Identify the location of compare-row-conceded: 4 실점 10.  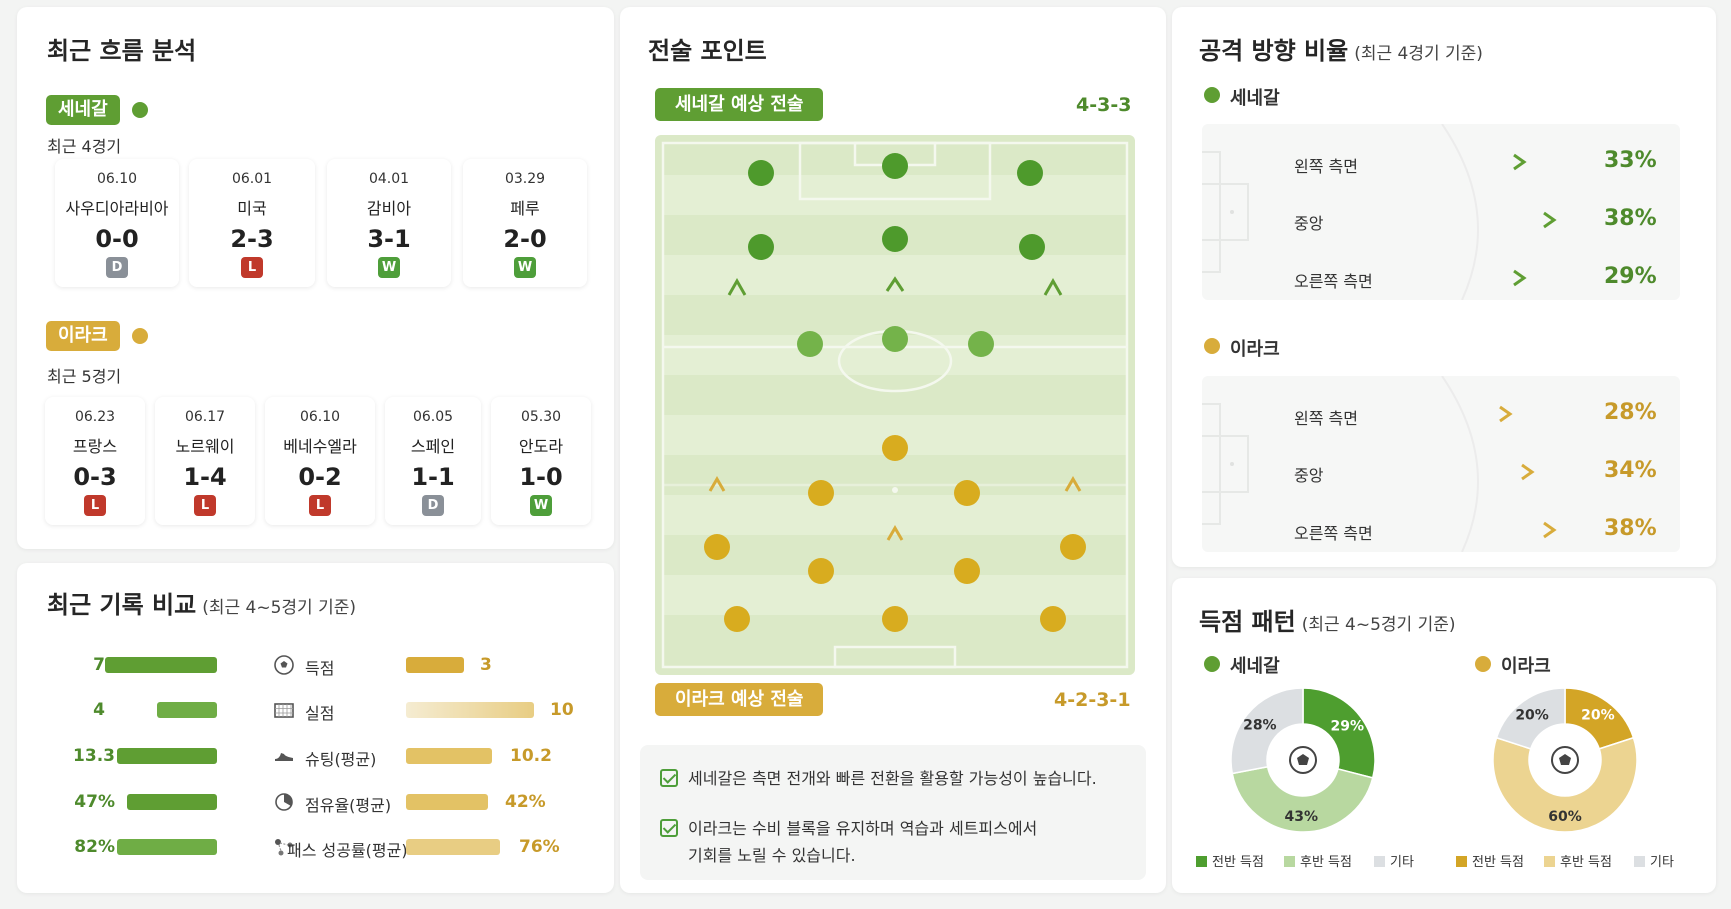
(322, 710).